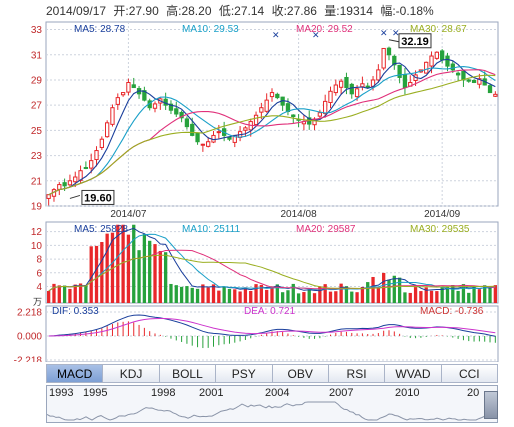  What do you see at coordinates (98, 197) in the screenshot?
I see `min-label-box` at bounding box center [98, 197].